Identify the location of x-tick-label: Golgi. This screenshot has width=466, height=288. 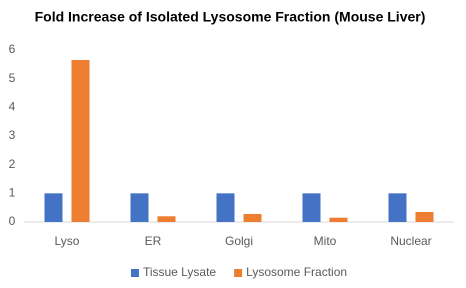
(239, 241).